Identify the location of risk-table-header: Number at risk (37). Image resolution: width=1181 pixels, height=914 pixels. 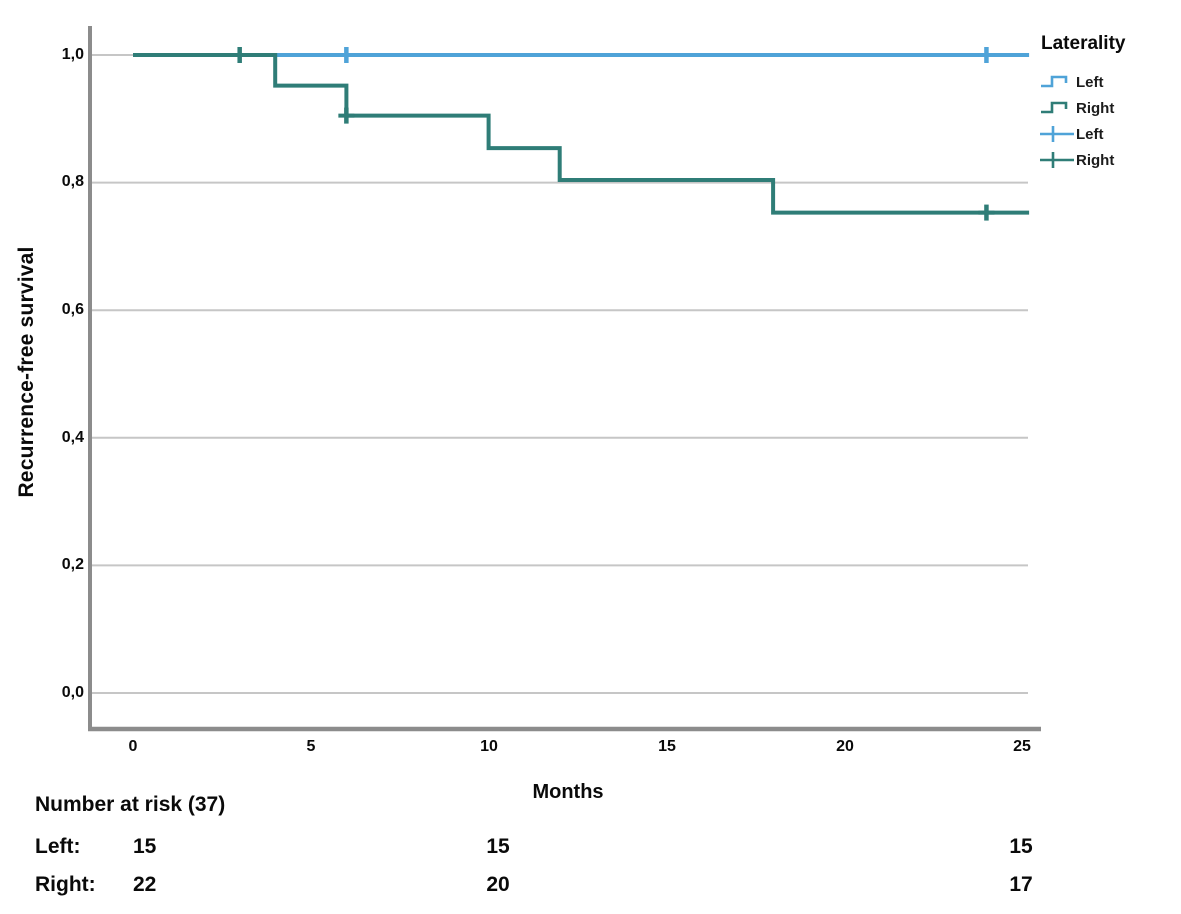
(130, 804).